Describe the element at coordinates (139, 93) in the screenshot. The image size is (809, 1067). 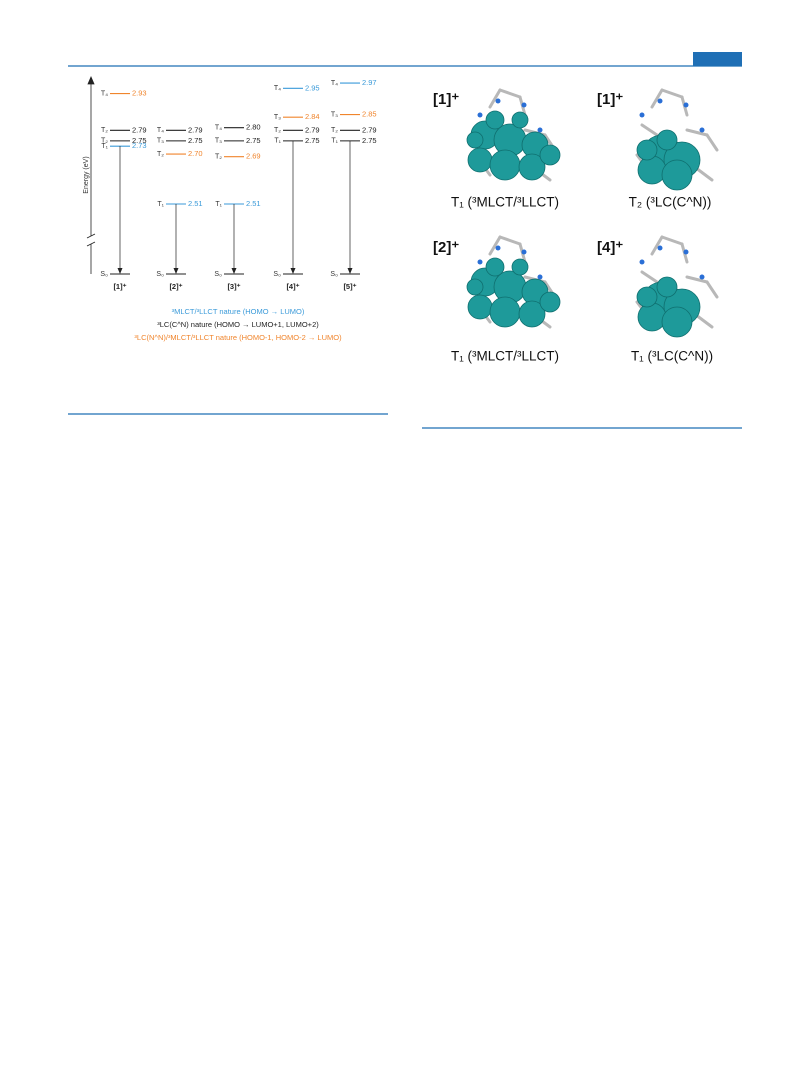
I see `energy-value: 2.93` at that location.